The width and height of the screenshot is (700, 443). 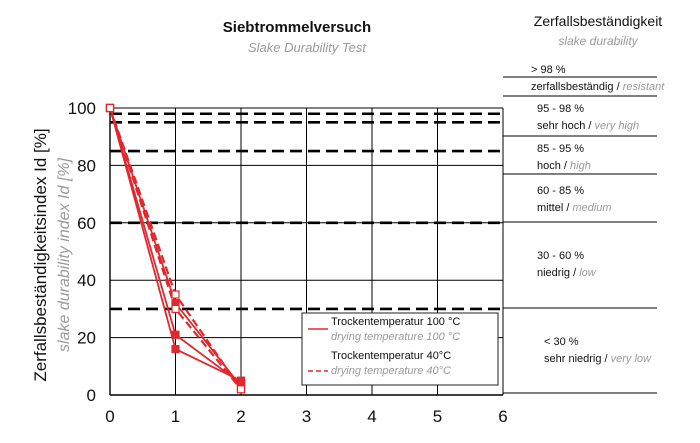 I want to click on y-tick-label-60: 60, so click(x=86, y=223).